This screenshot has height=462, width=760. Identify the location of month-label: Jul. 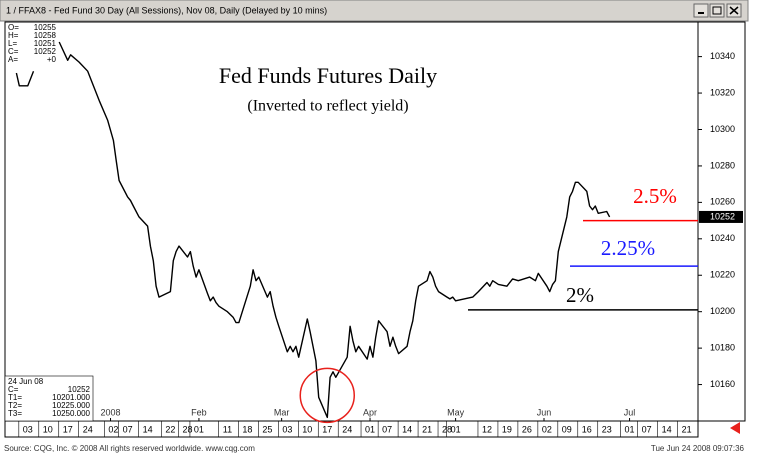
(630, 412).